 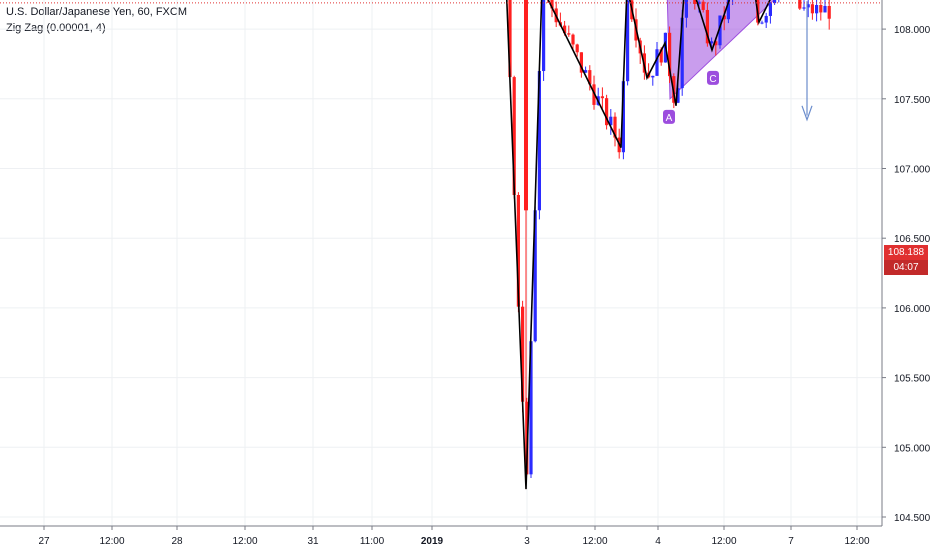 What do you see at coordinates (912, 239) in the screenshot?
I see `y-tick-label: 106.500` at bounding box center [912, 239].